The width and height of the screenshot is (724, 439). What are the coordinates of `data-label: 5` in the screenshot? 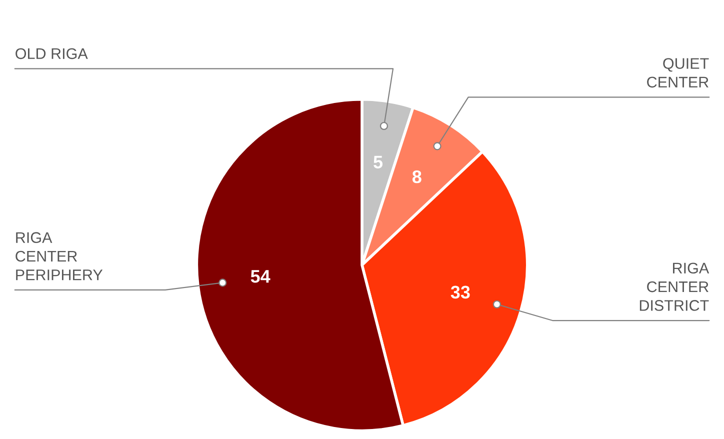 It's located at (378, 162).